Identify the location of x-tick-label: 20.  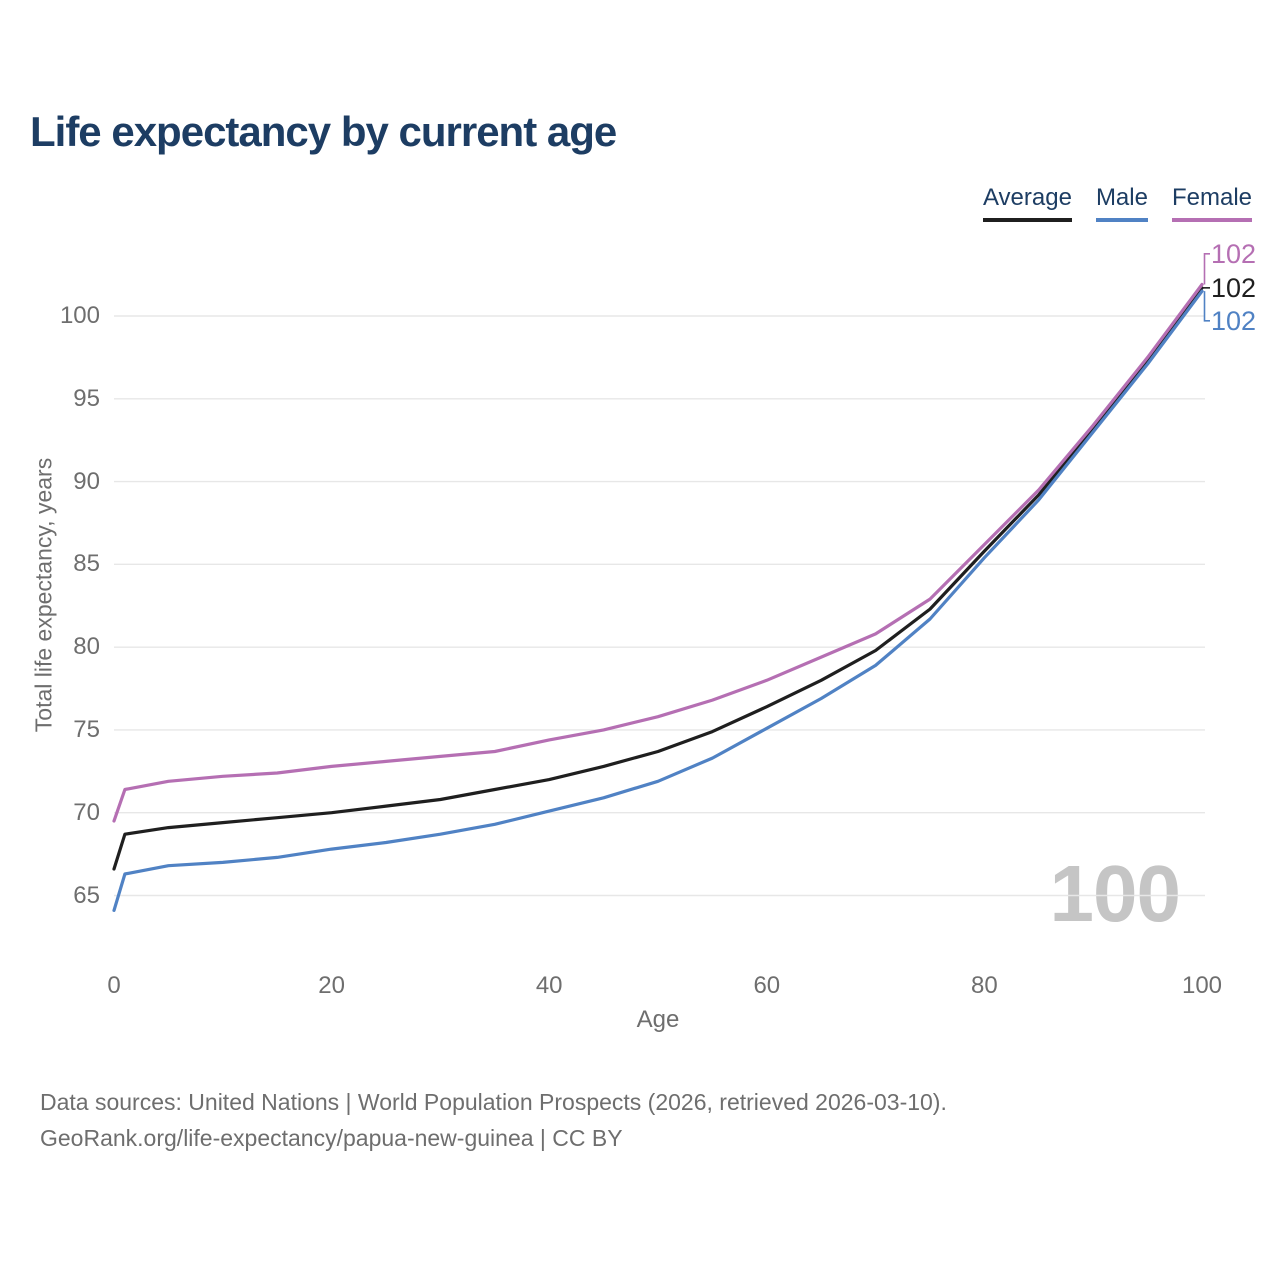
(331, 985).